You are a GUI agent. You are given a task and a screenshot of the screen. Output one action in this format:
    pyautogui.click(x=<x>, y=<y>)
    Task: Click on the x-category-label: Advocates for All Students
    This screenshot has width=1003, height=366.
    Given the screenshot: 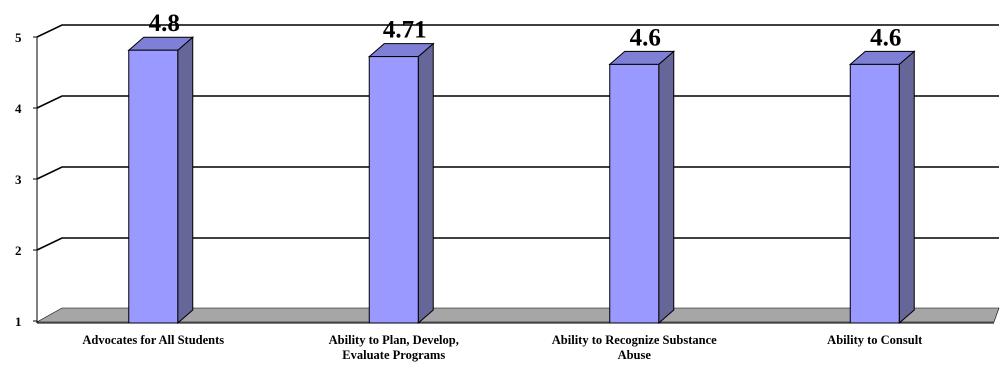 What is the action you would take?
    pyautogui.click(x=153, y=340)
    